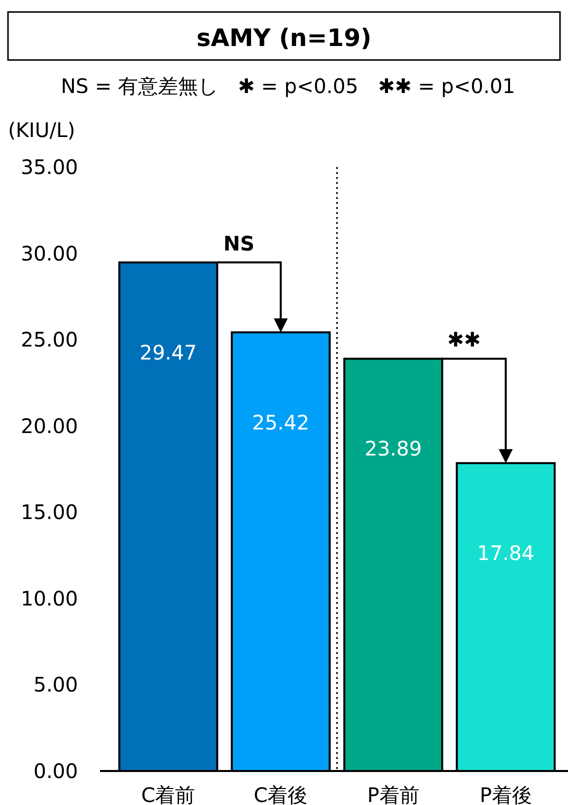  What do you see at coordinates (168, 352) in the screenshot?
I see `data-label: 29.47` at bounding box center [168, 352].